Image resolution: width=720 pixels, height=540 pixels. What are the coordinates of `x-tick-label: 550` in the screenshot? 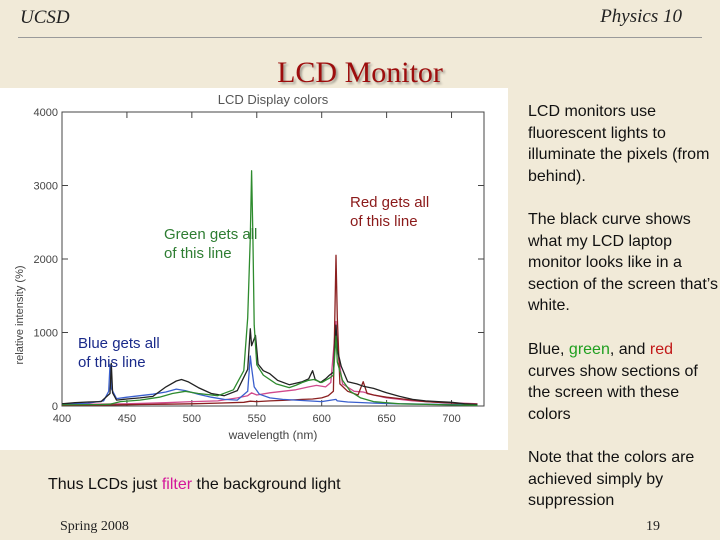 It's located at (257, 419).